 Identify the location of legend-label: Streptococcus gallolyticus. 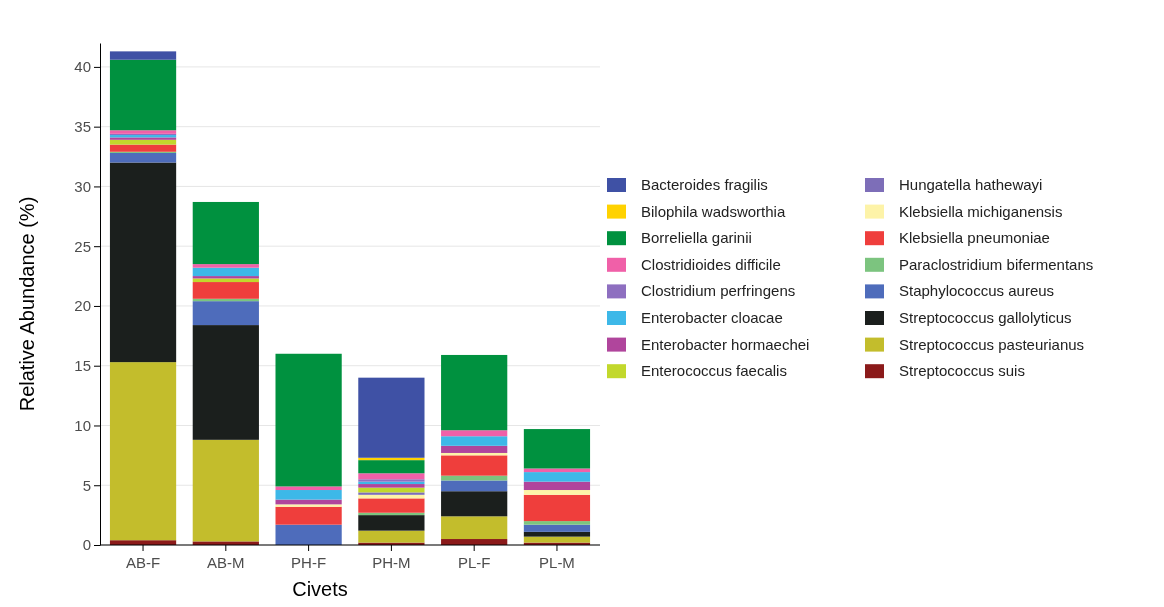
(985, 317).